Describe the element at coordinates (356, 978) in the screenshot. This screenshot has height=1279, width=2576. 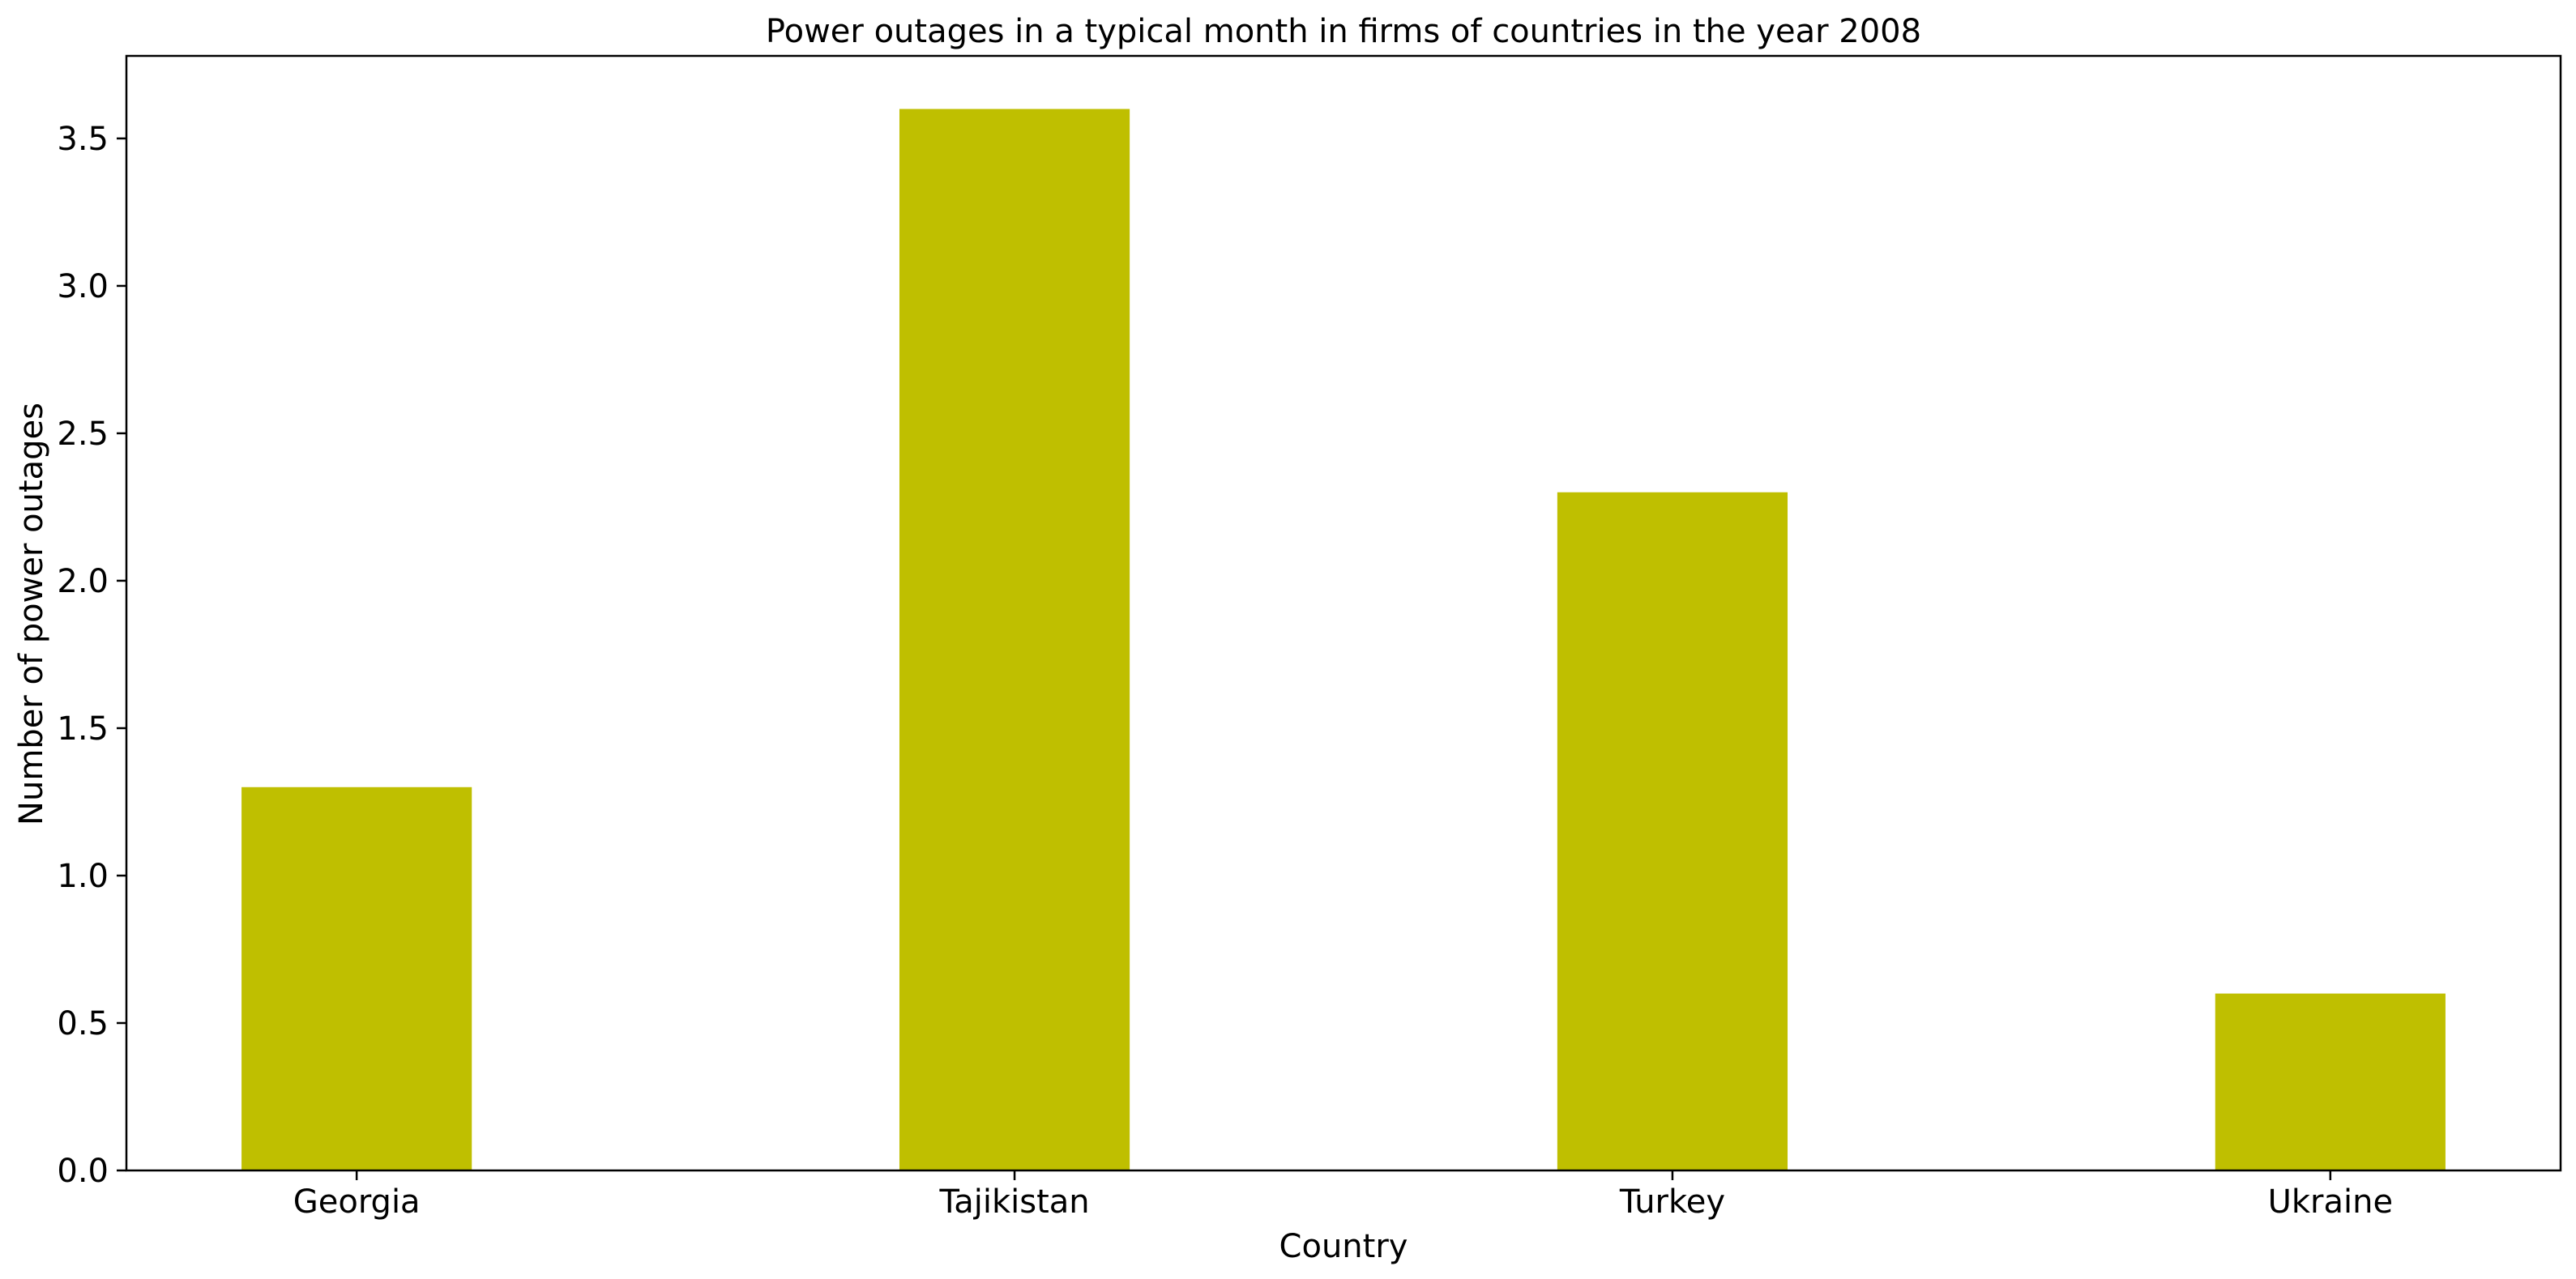
I see `bar-georgia` at that location.